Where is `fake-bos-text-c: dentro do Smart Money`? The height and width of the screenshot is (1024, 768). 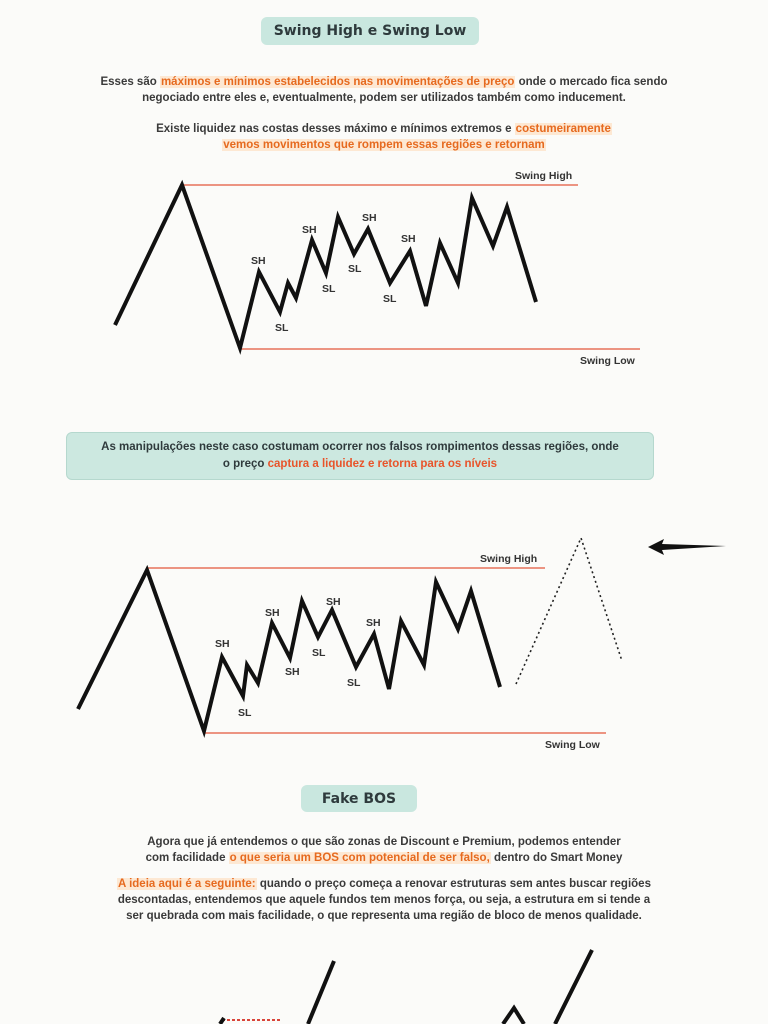
fake-bos-text-c: dentro do Smart Money is located at coordinates (556, 858).